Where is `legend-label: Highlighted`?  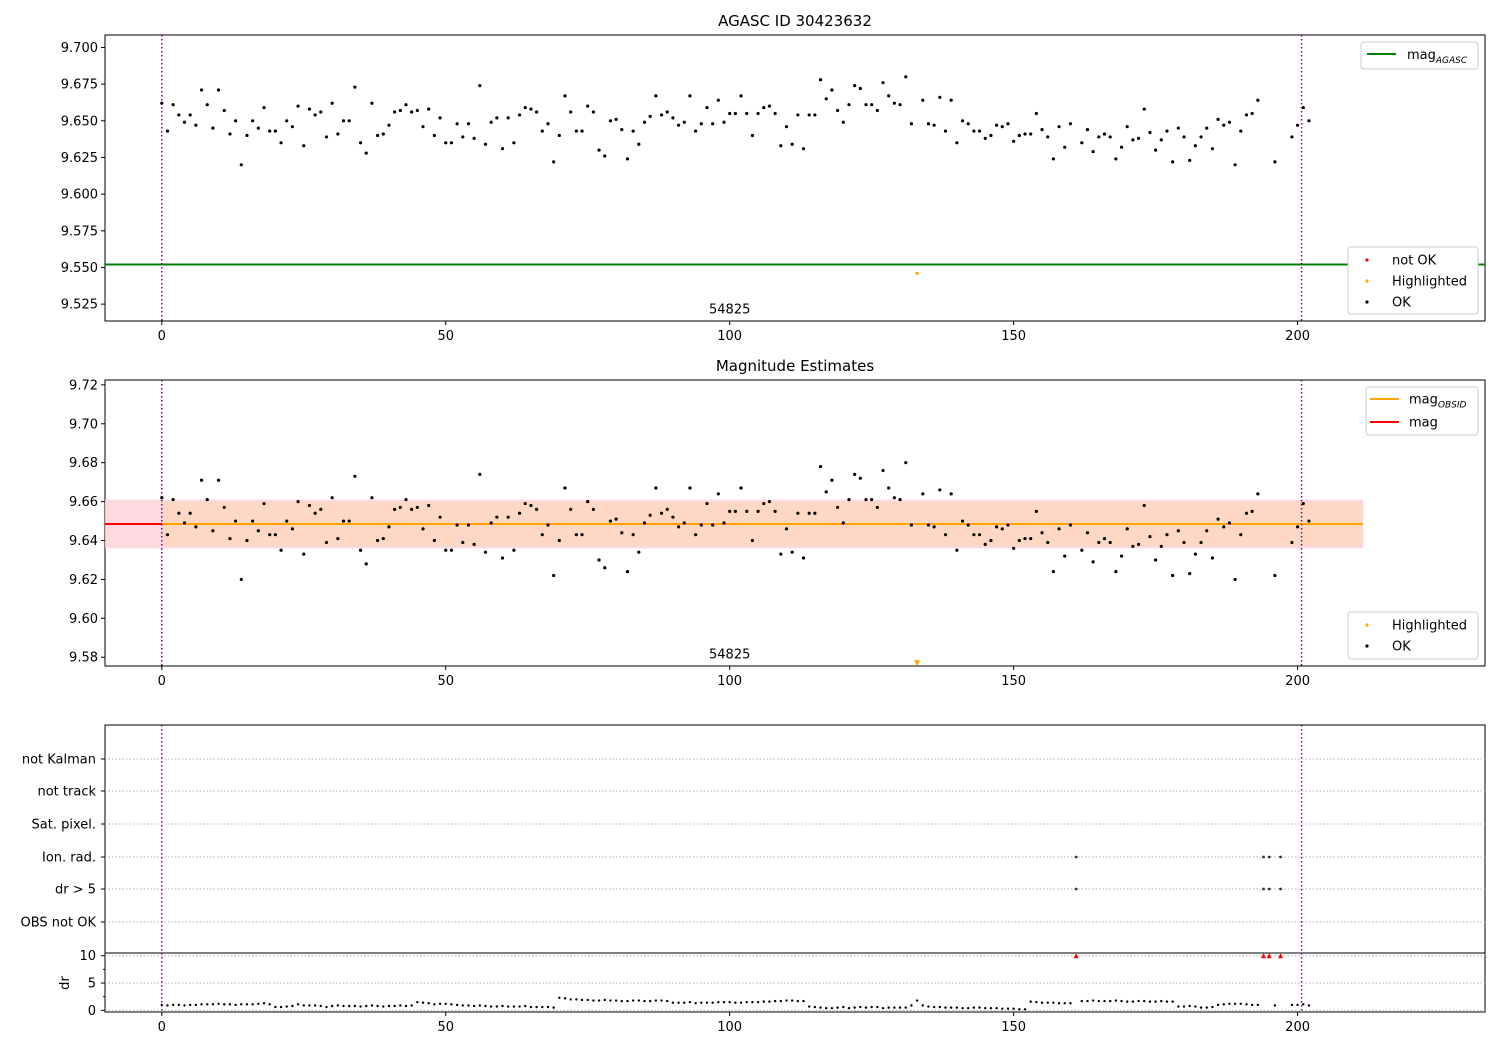
legend-label: Highlighted is located at coordinates (1429, 282).